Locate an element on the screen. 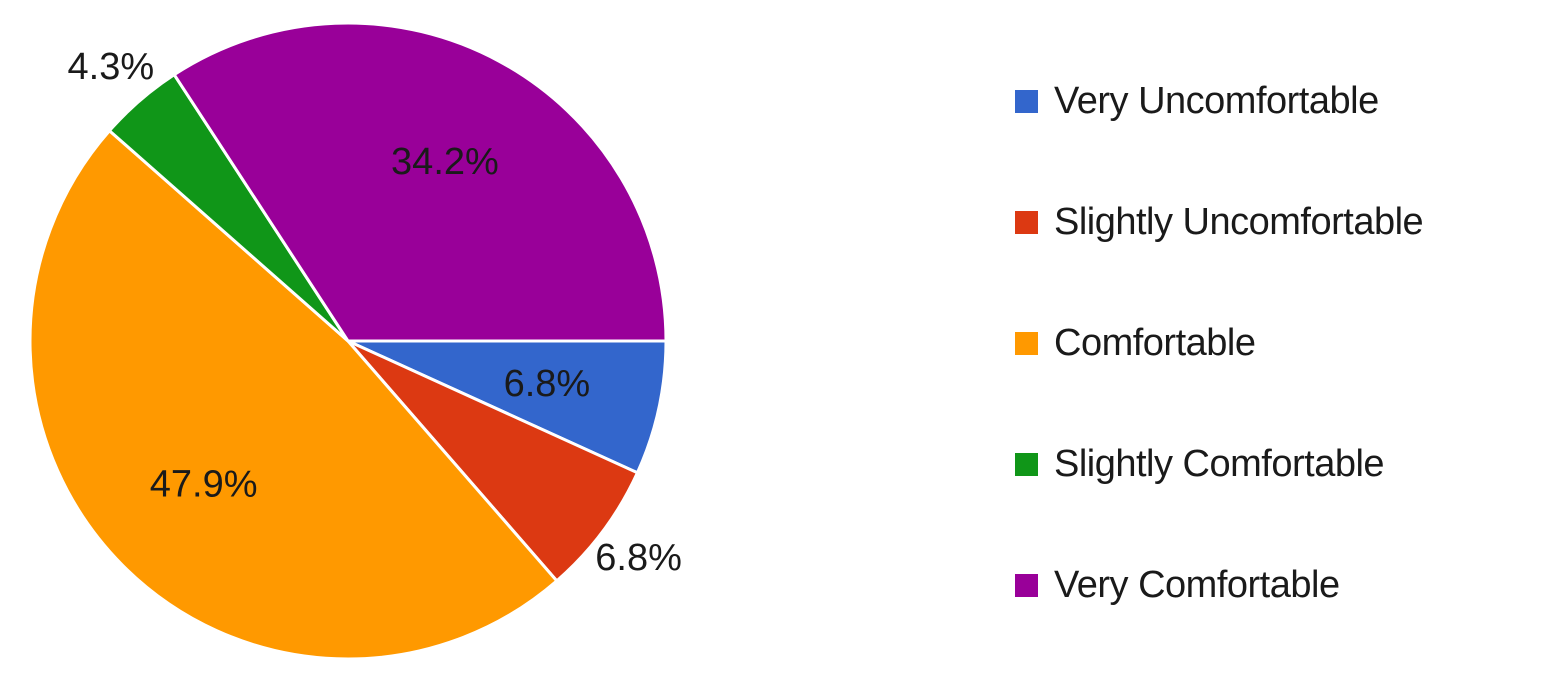 This screenshot has height=691, width=1542. legend-item-very-uncomfortable: Very Uncomfortable is located at coordinates (1219, 101).